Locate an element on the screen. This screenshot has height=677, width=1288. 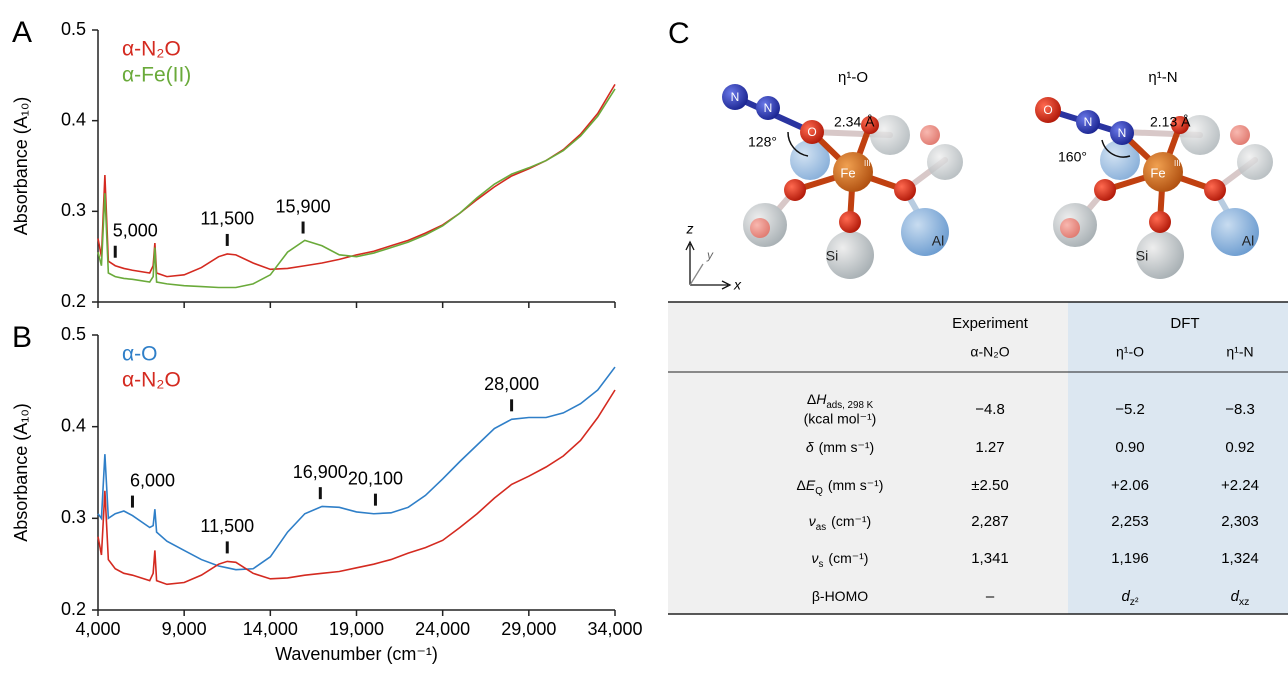
x-tick-label: 19,000 is located at coordinates (356, 629).